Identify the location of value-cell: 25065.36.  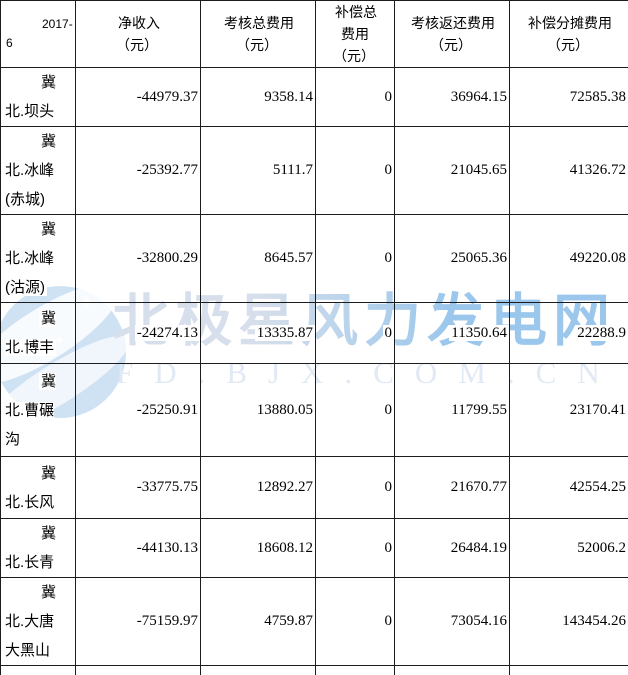
(452, 259).